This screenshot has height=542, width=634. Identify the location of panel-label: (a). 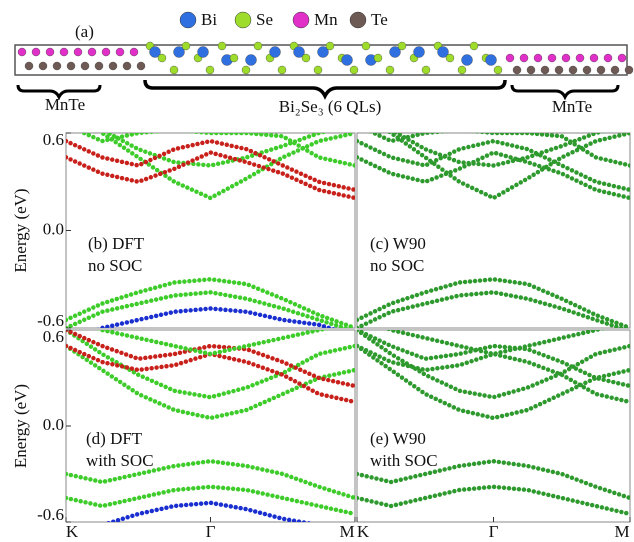
(84, 31).